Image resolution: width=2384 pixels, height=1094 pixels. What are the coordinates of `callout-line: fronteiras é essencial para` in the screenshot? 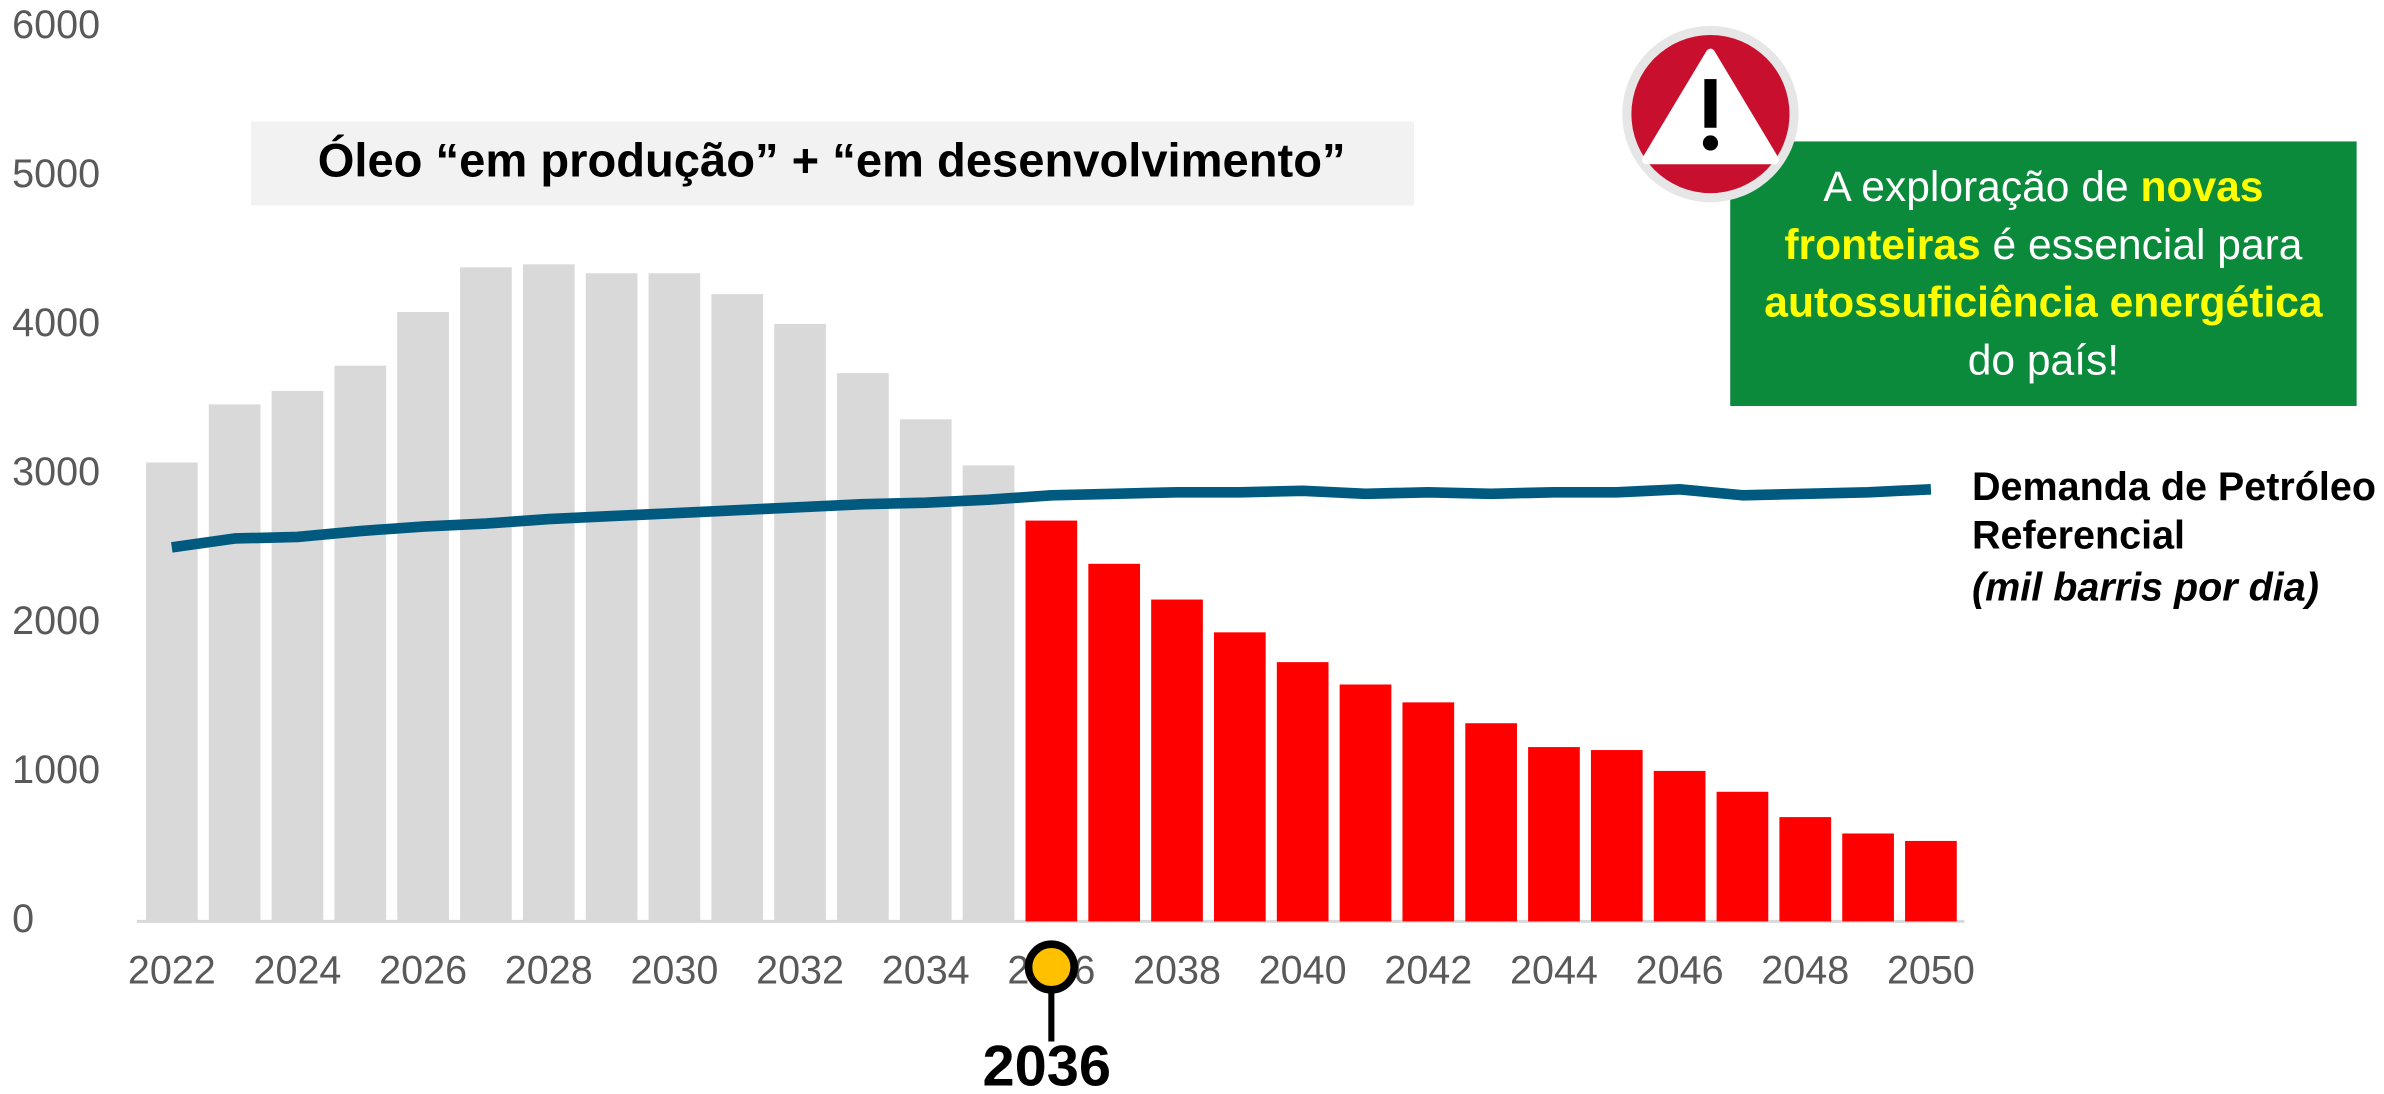 It's located at (2043, 245).